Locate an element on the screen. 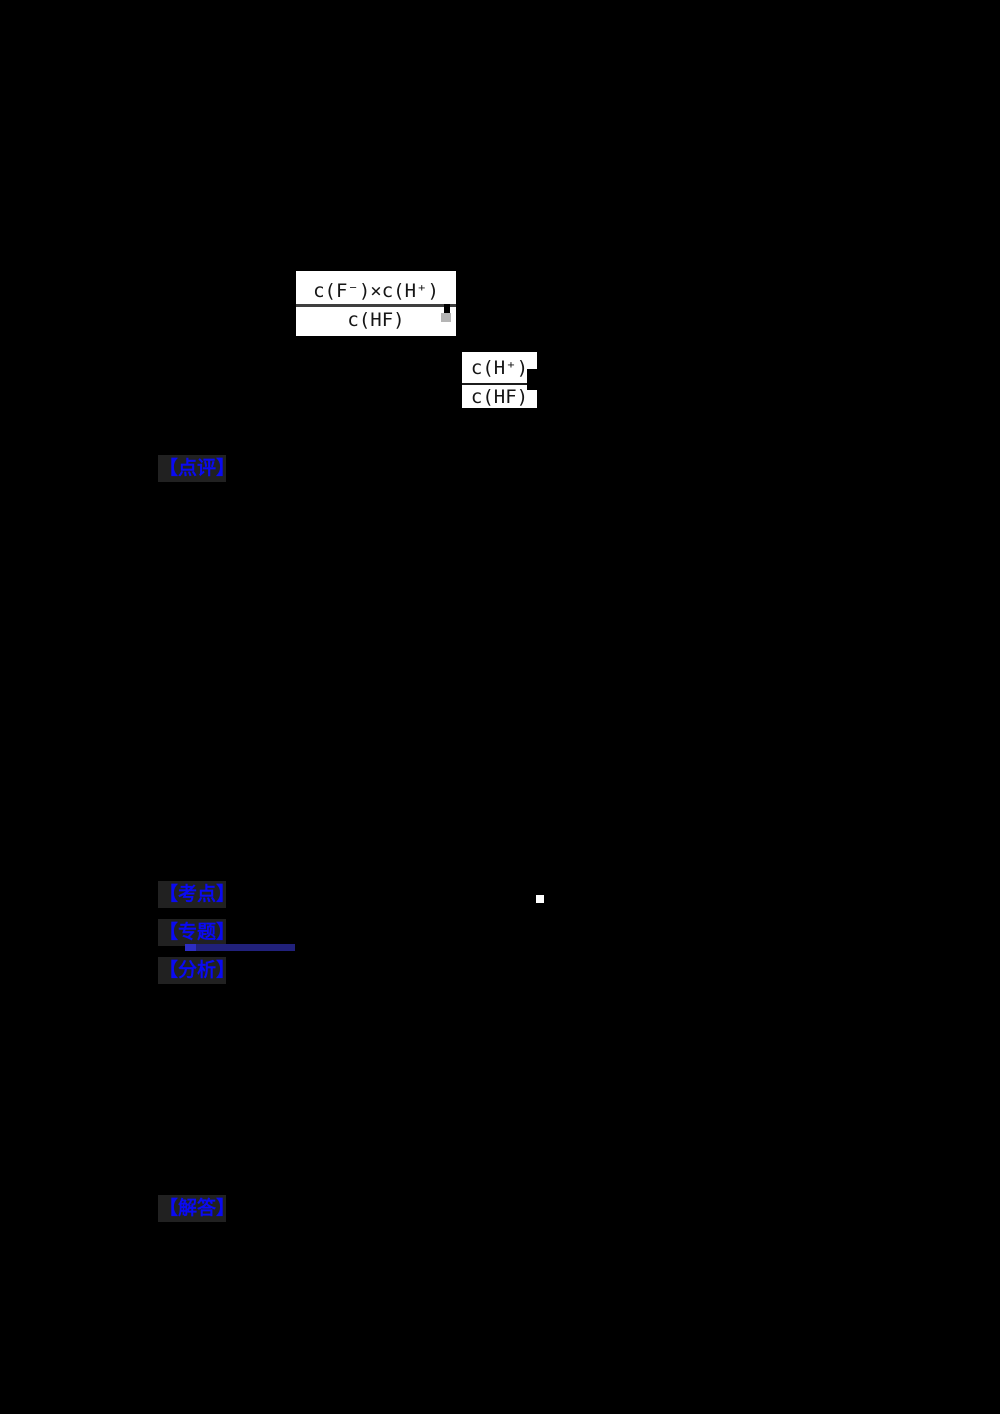 The image size is (1000, 1414). section-label-review: 【点评】 is located at coordinates (192, 468).